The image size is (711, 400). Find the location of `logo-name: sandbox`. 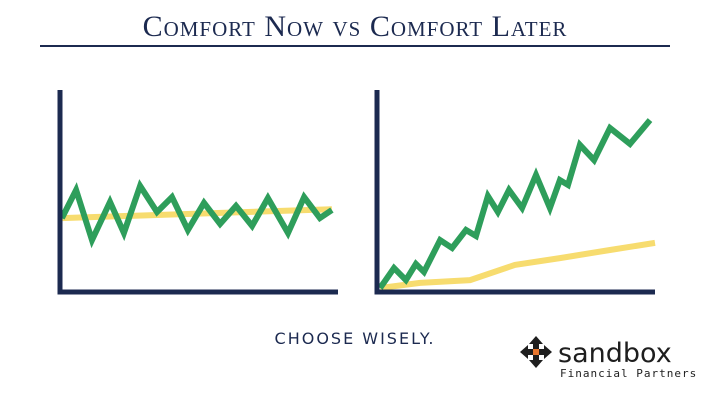

logo-name: sandbox is located at coordinates (615, 353).